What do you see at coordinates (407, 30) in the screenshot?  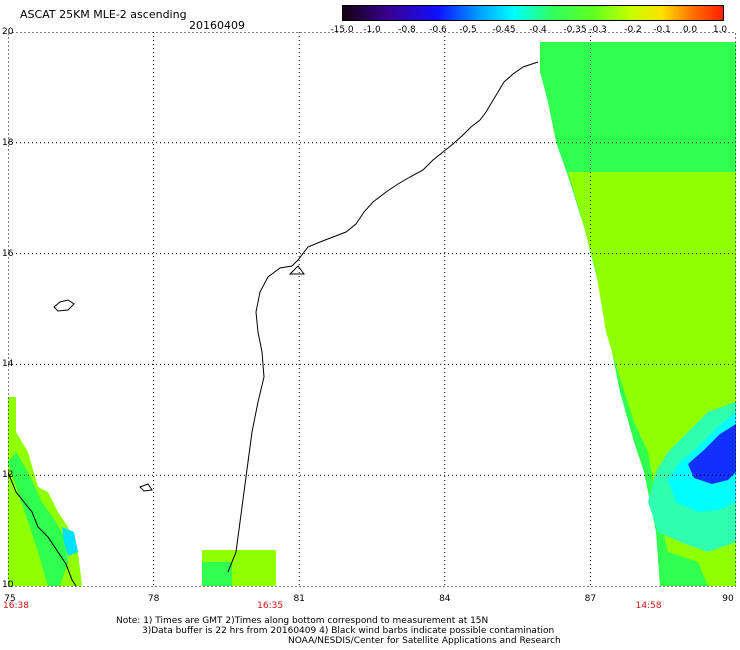 I see `colorbar-label: -0.8` at bounding box center [407, 30].